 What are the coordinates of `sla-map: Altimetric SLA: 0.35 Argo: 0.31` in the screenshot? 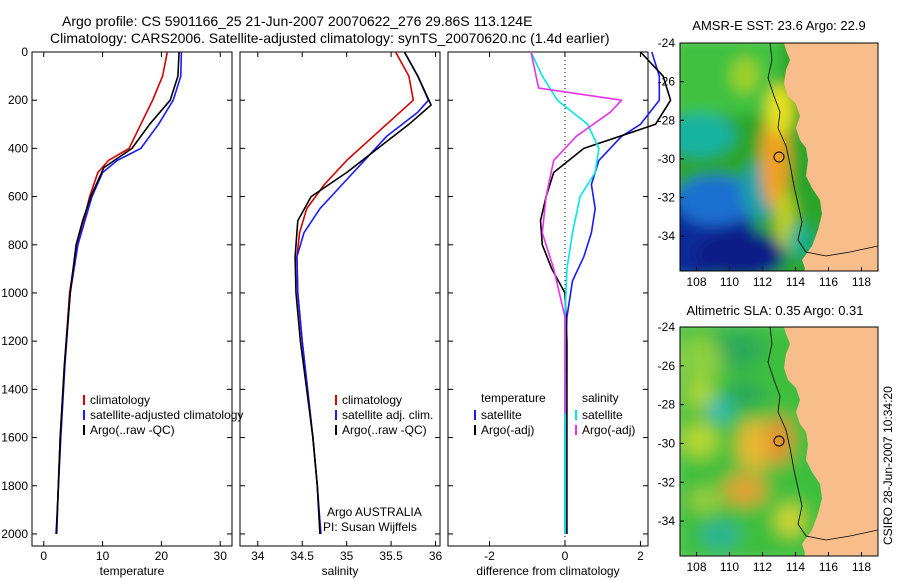 It's located at (768, 438).